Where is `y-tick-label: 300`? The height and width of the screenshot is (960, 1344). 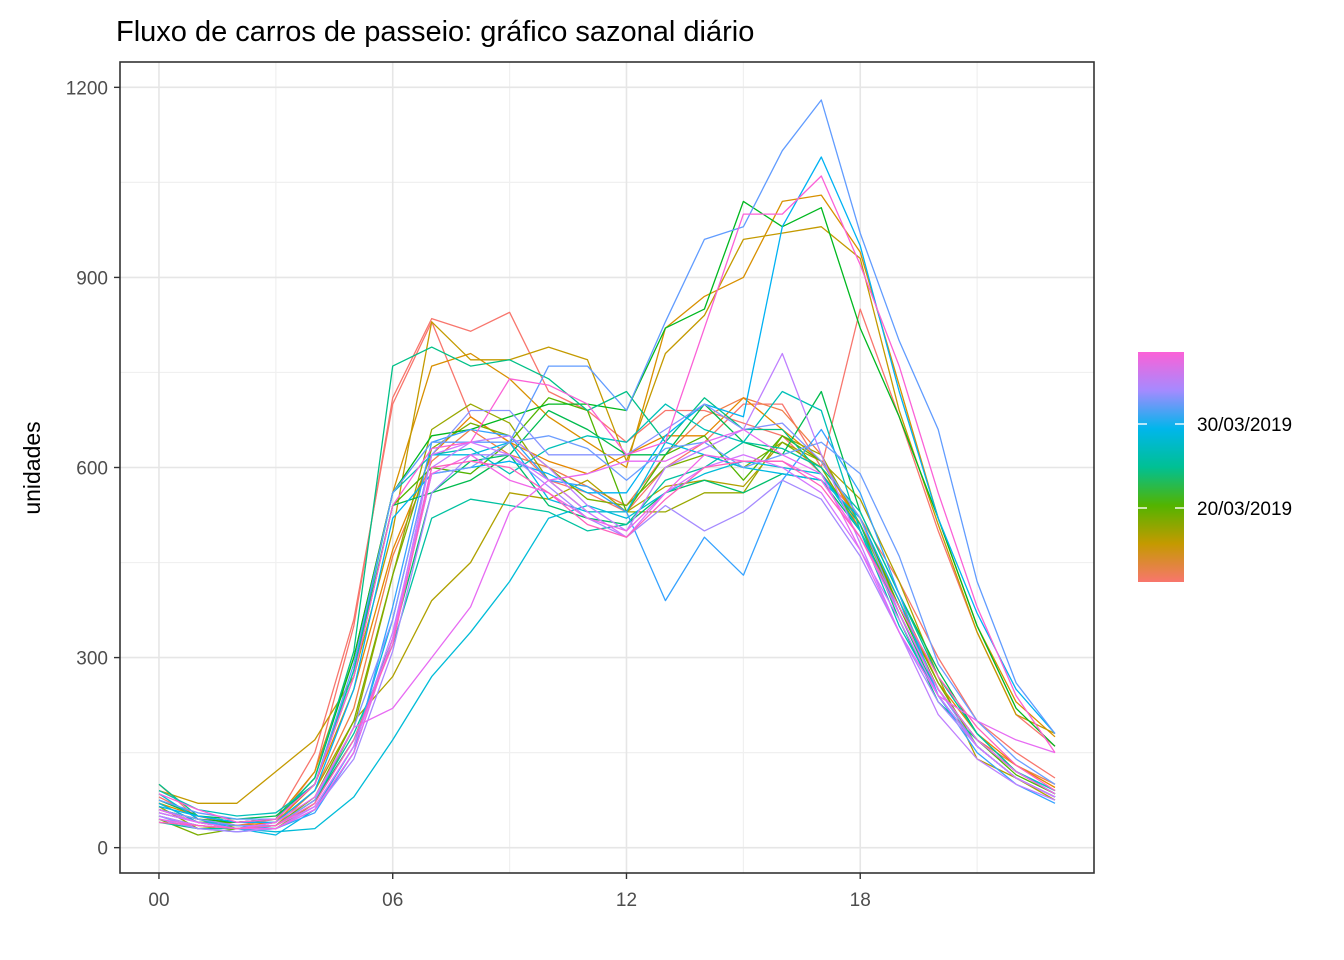
y-tick-label: 300 is located at coordinates (92, 659).